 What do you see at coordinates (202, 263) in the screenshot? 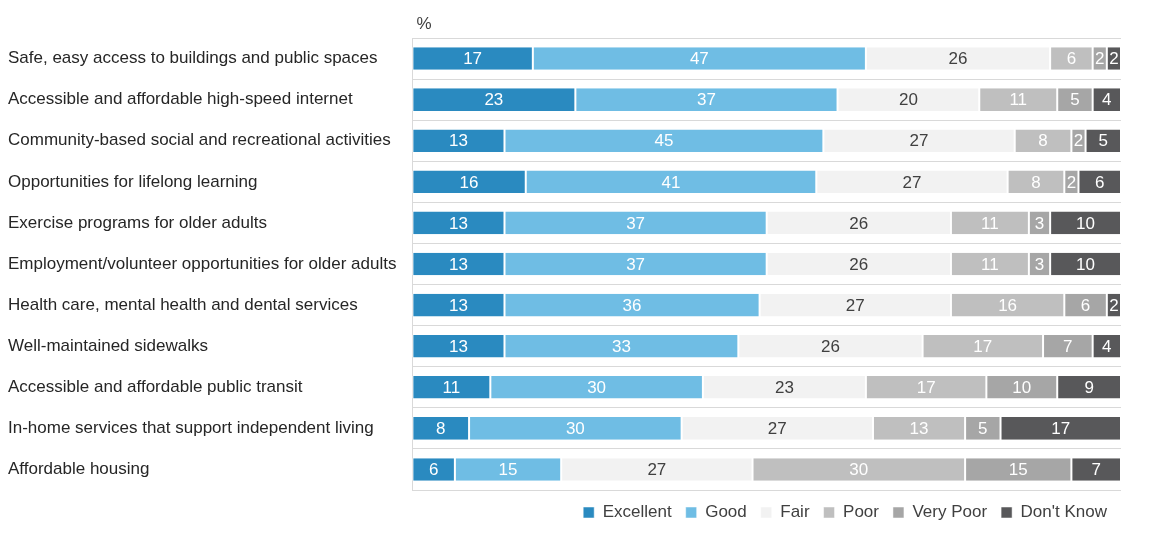
I see `y-tick-label: Employment/volunteer opportunities for older adults` at bounding box center [202, 263].